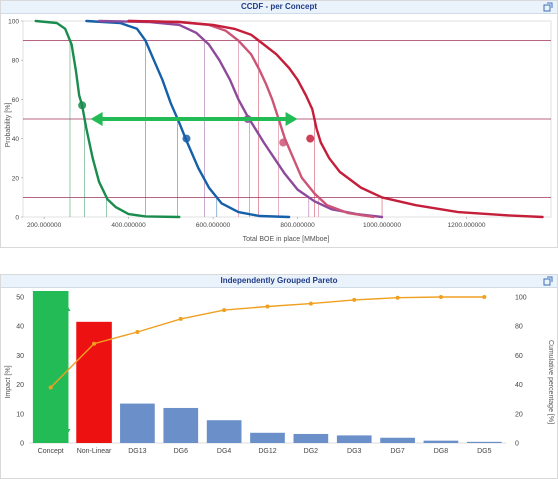 This screenshot has height=479, width=558. Describe the element at coordinates (550, 382) in the screenshot. I see `pareto-y2-axis-label: Cumulative percentage [%]` at that location.